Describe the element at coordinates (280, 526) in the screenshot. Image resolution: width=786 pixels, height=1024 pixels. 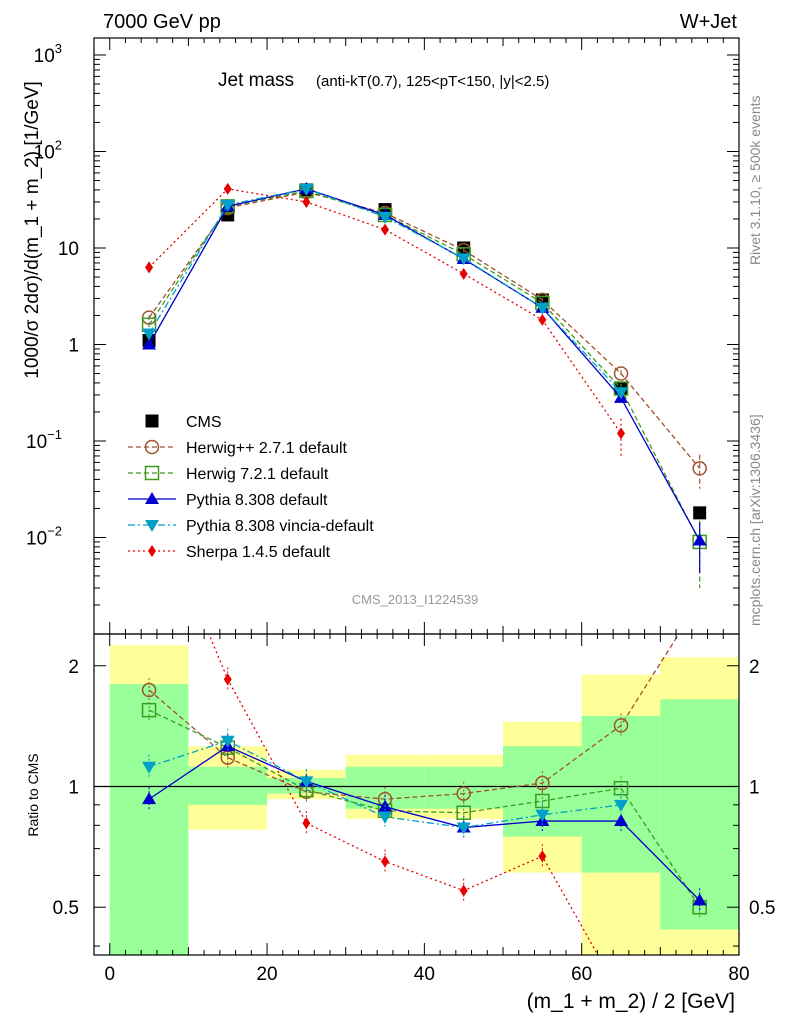
I see `legend-label-4: Pythia 8.308 vincia-default` at that location.